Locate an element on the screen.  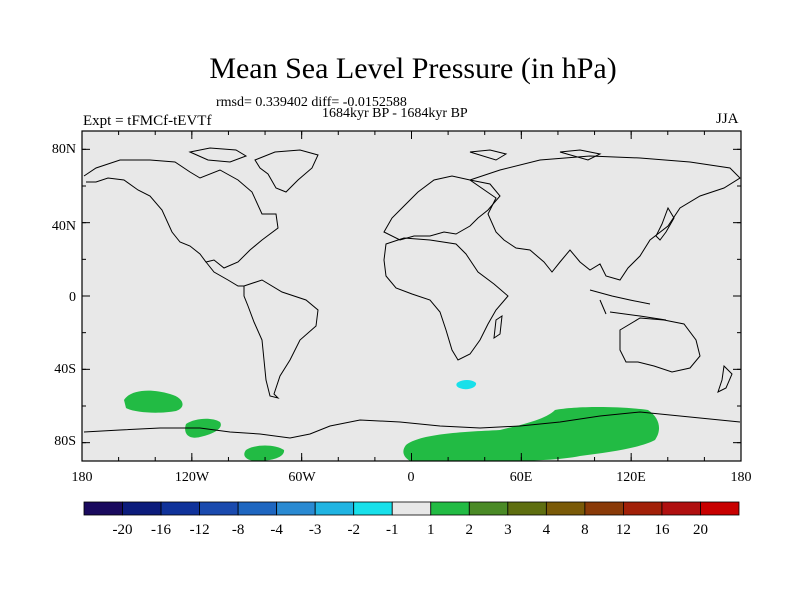
colorbar-label: 3 is located at coordinates (508, 530).